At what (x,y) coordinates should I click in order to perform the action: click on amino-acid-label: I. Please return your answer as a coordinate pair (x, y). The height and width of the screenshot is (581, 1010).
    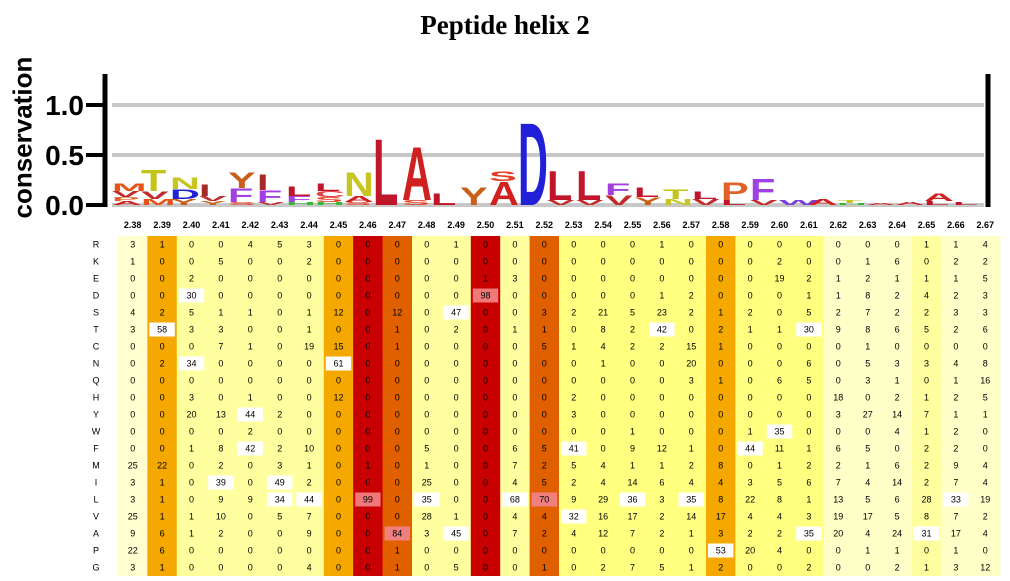
    Looking at the image, I should click on (96, 483).